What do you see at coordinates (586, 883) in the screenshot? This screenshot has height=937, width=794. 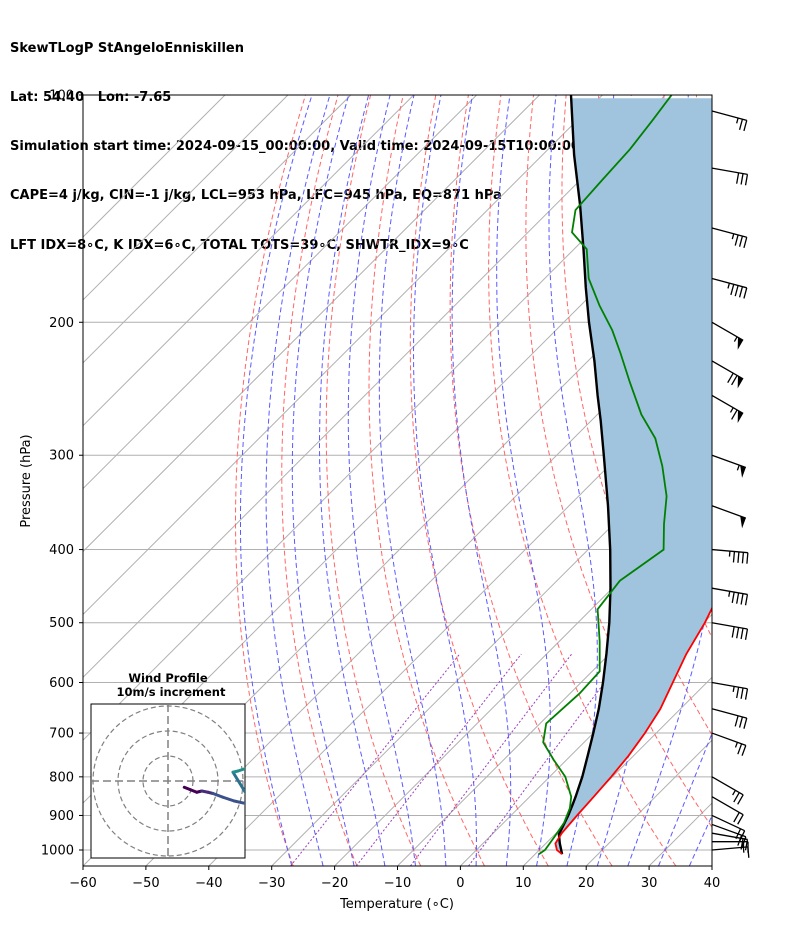 I see `x-tick-label: 20` at bounding box center [586, 883].